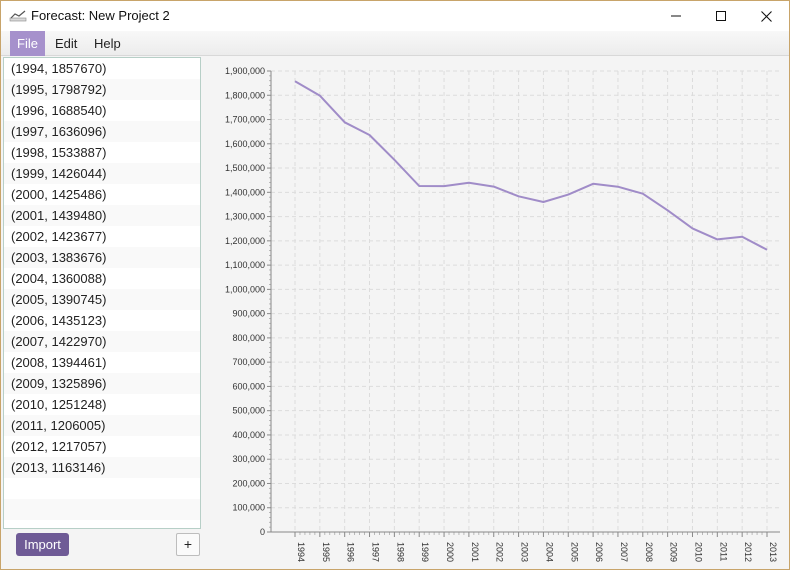  I want to click on x-tick-label: 2008, so click(649, 552).